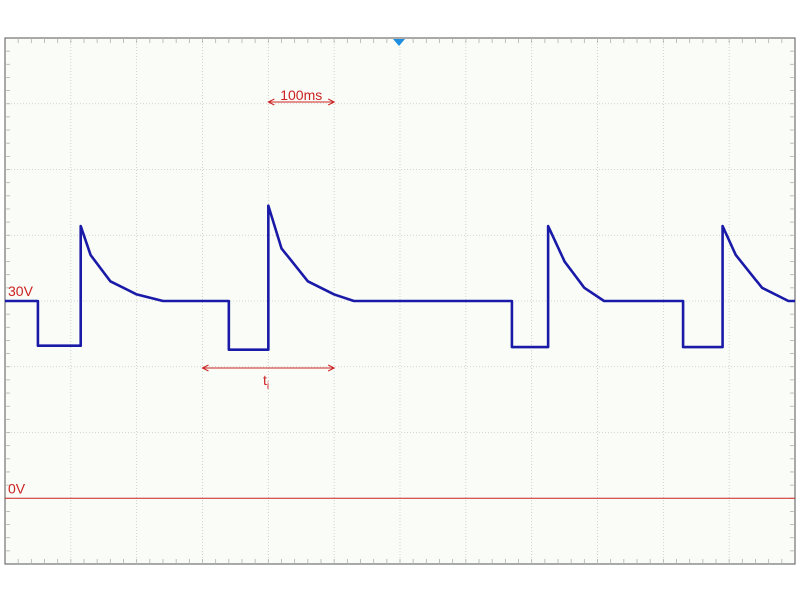 Image resolution: width=800 pixels, height=600 pixels. I want to click on level-label-30v: 30V, so click(21, 291).